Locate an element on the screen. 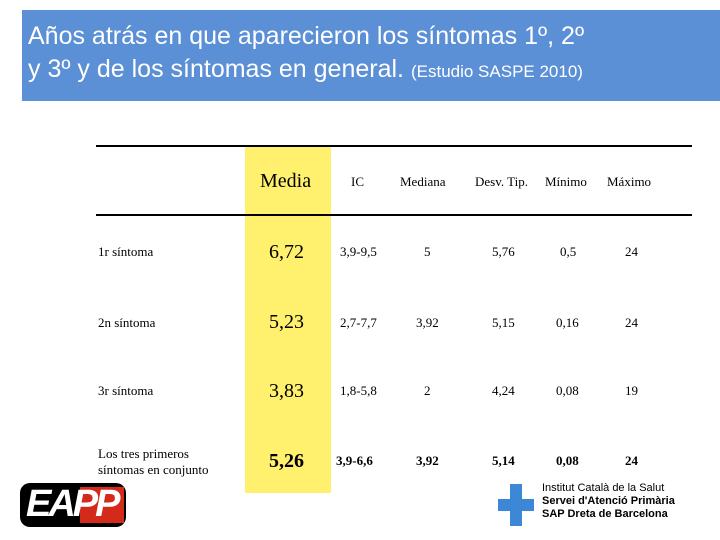 The height and width of the screenshot is (540, 720). header-desv-tip: Desv. Tip. is located at coordinates (501, 181).